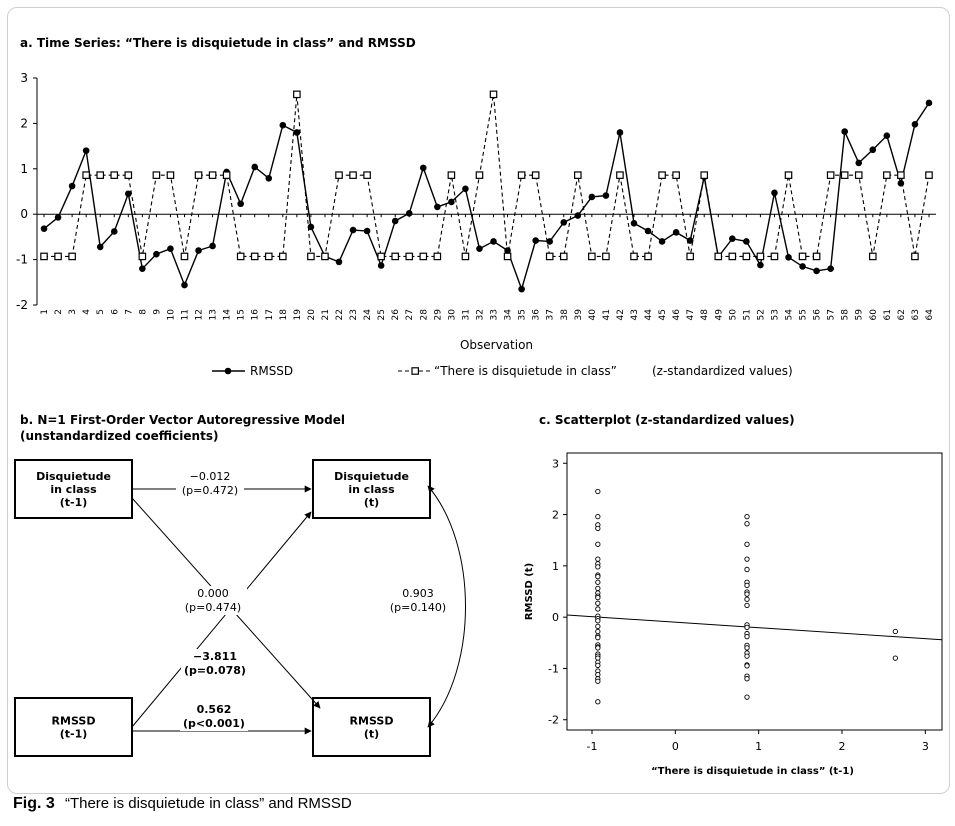 This screenshot has height=826, width=955. I want to click on chart-a-xtick-label: 47, so click(691, 314).